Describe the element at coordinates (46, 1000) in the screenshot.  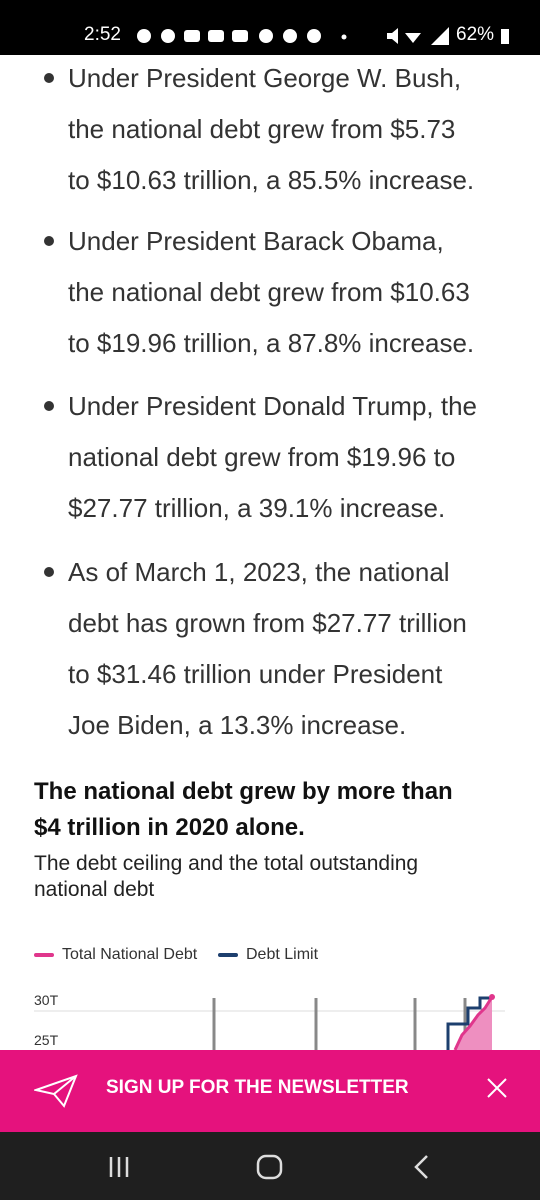
I see `y-tick-label: 30T` at that location.